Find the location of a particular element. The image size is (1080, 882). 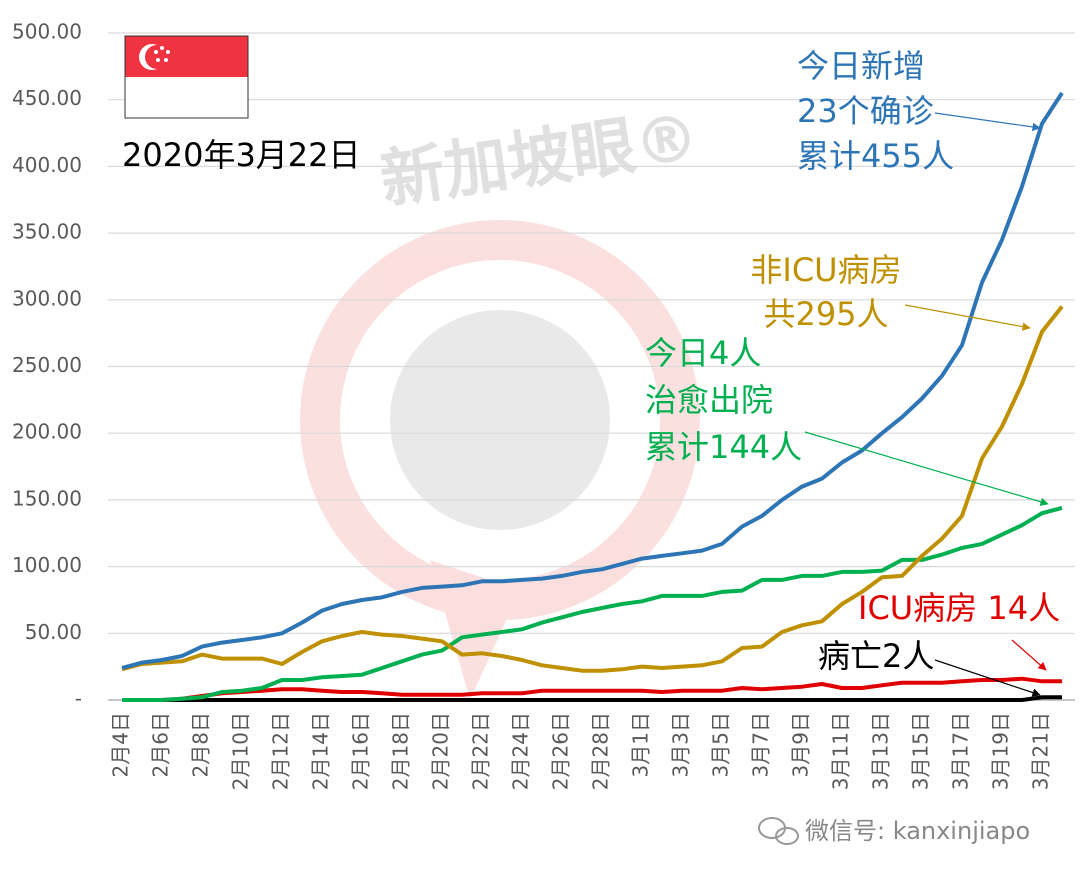

x-tick-label: 2月16日 is located at coordinates (361, 751).